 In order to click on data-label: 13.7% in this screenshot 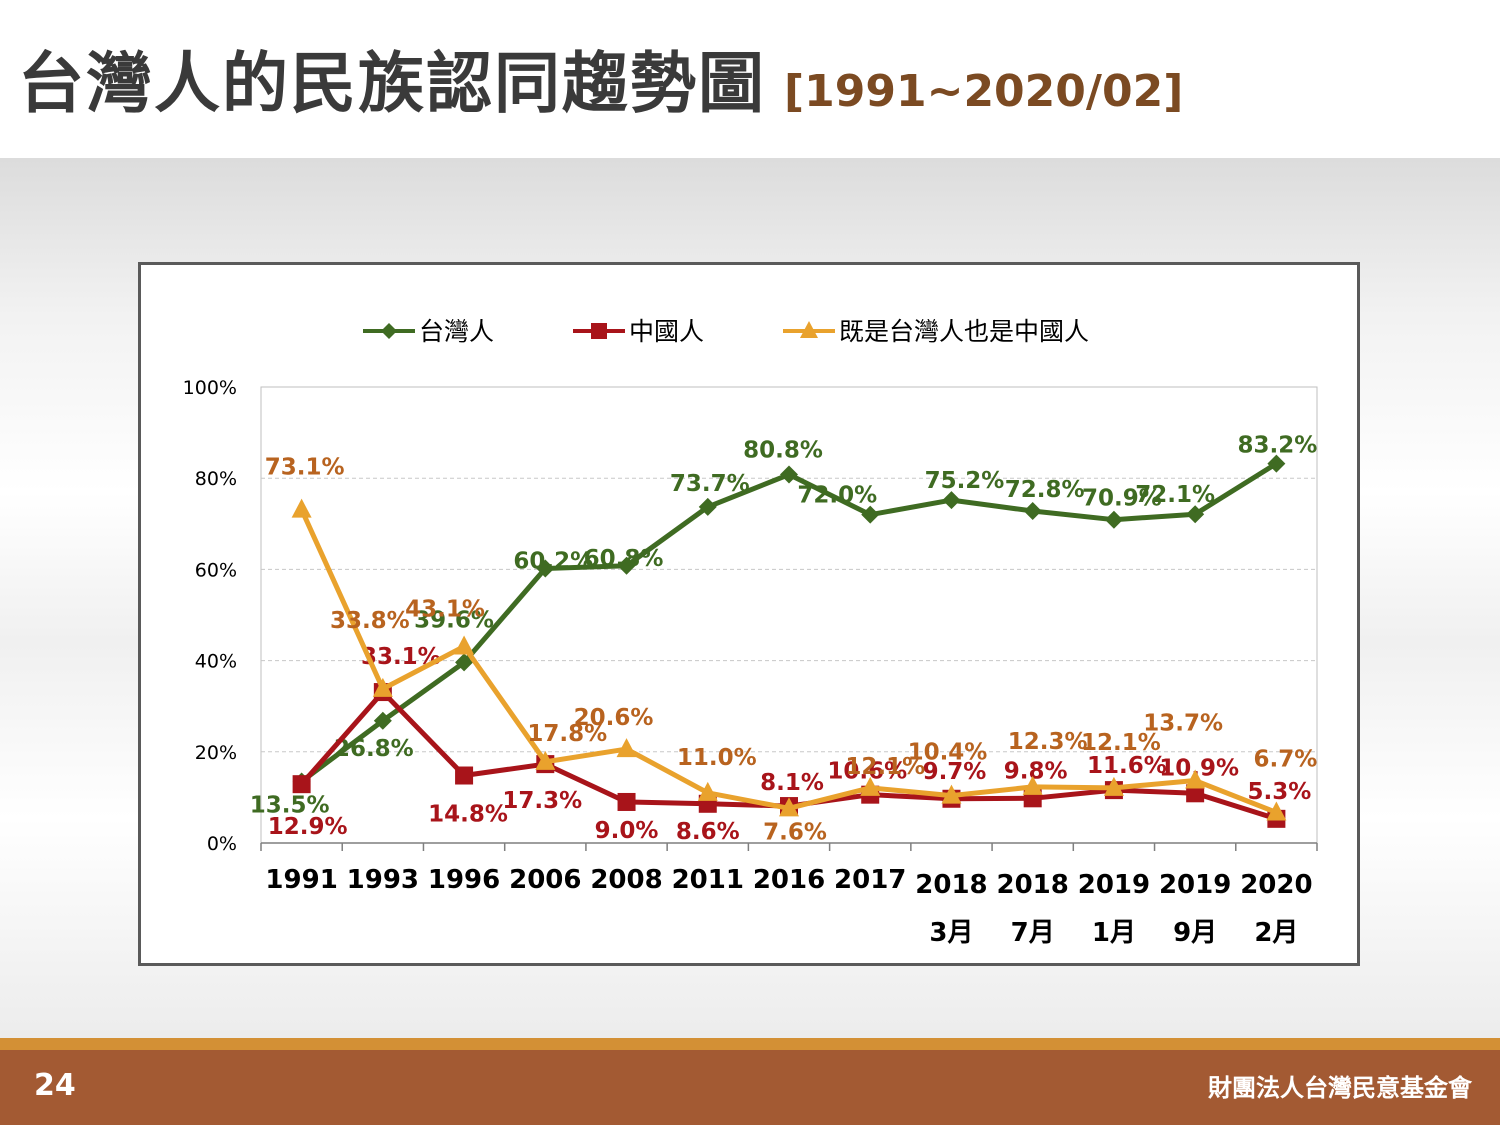, I will do `click(1183, 724)`.